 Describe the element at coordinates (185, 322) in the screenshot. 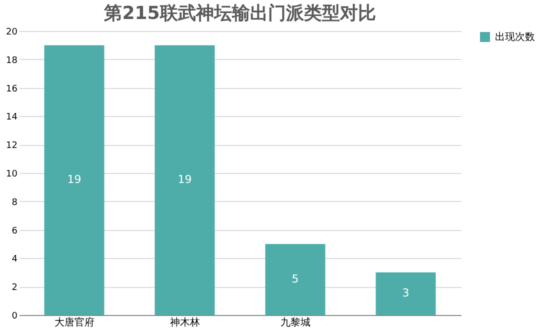

I see `x-tick-label: 神木林` at that location.